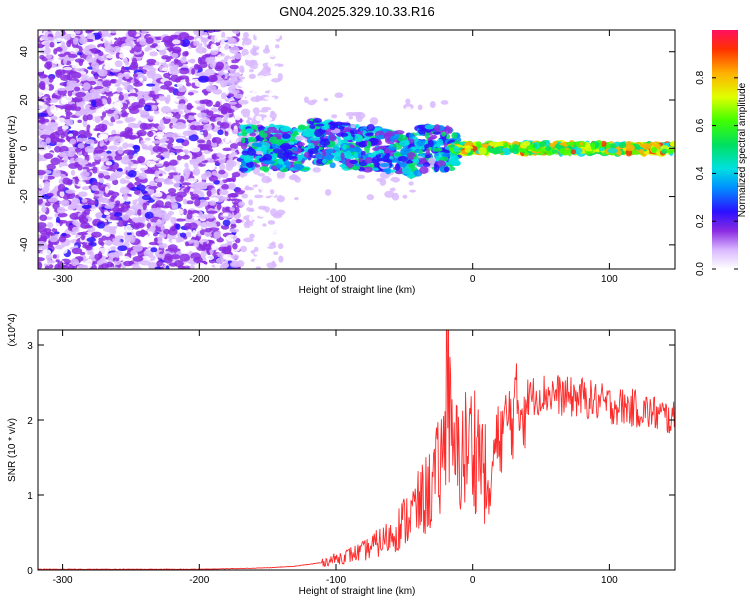 The image size is (750, 600). I want to click on y-tick-label: 3, so click(30, 346).